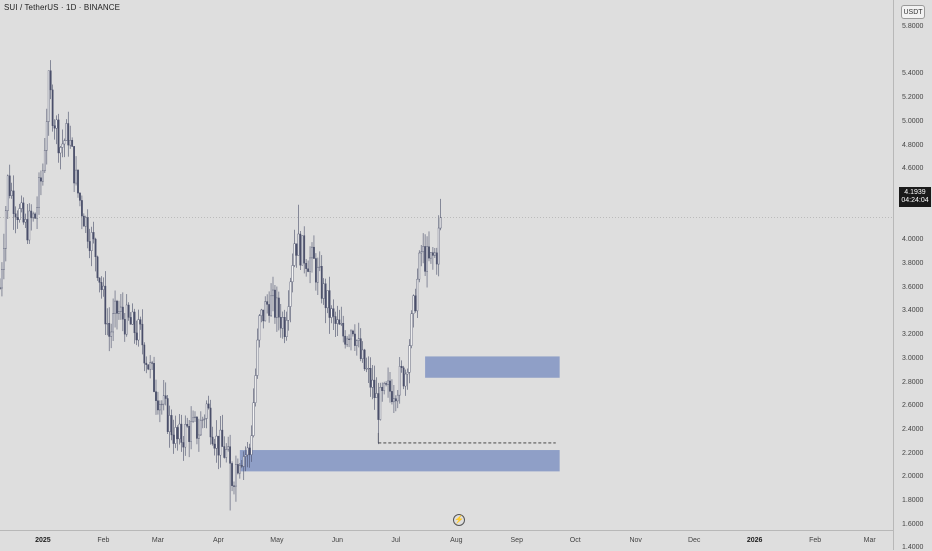 The image size is (932, 551). What do you see at coordinates (913, 145) in the screenshot?
I see `price-tick-label: 4.8000` at bounding box center [913, 145].